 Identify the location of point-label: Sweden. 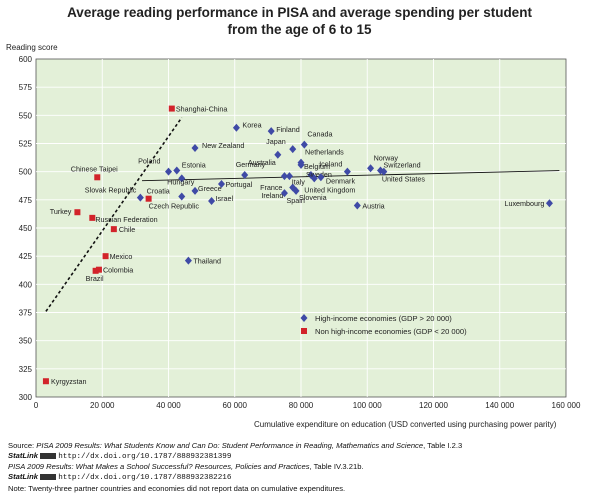
(319, 174).